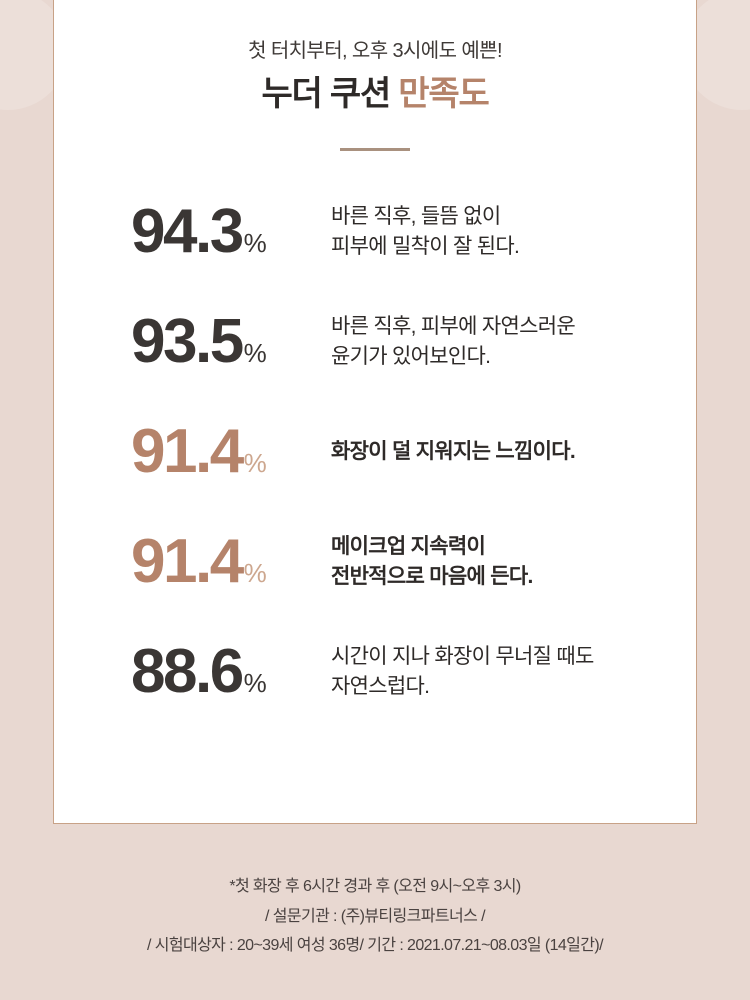 The height and width of the screenshot is (1000, 750). I want to click on stat-description-line: 메이크업 지속력이, so click(408, 546).